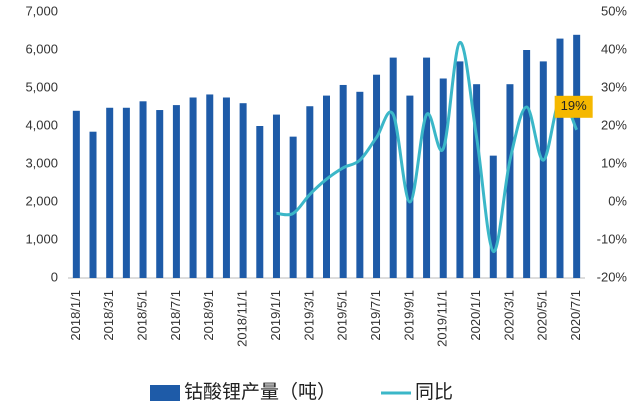 This screenshot has width=643, height=419. I want to click on data-label-box, so click(573, 106).